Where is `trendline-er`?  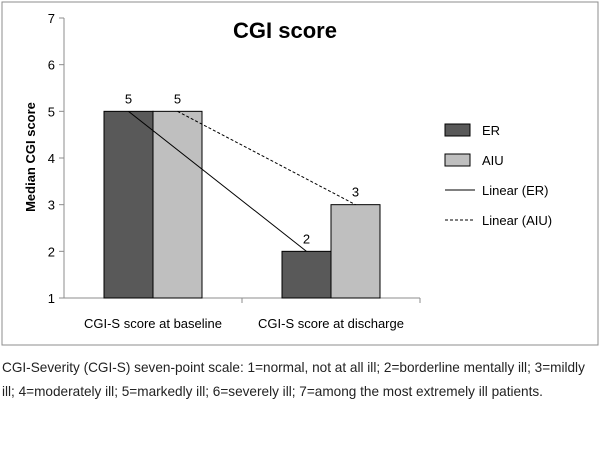
trendline-er is located at coordinates (217, 181).